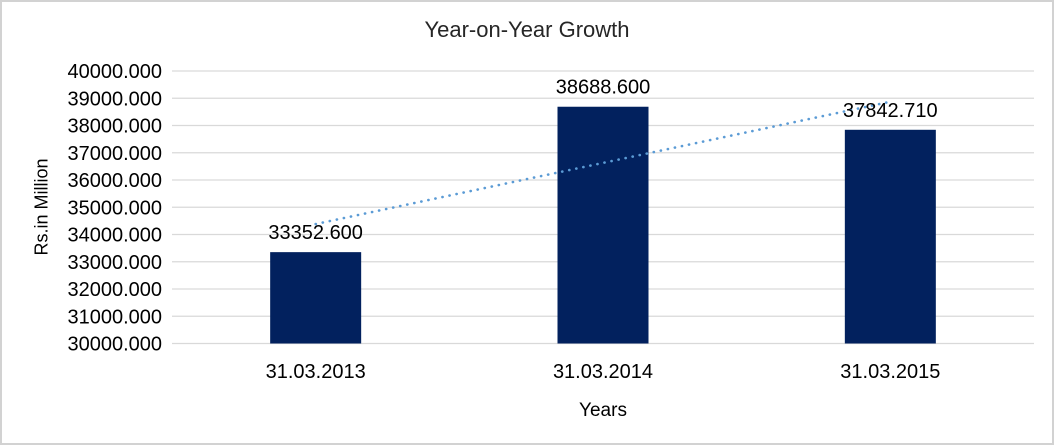  I want to click on y-tick-label: 38000.000, so click(114, 127).